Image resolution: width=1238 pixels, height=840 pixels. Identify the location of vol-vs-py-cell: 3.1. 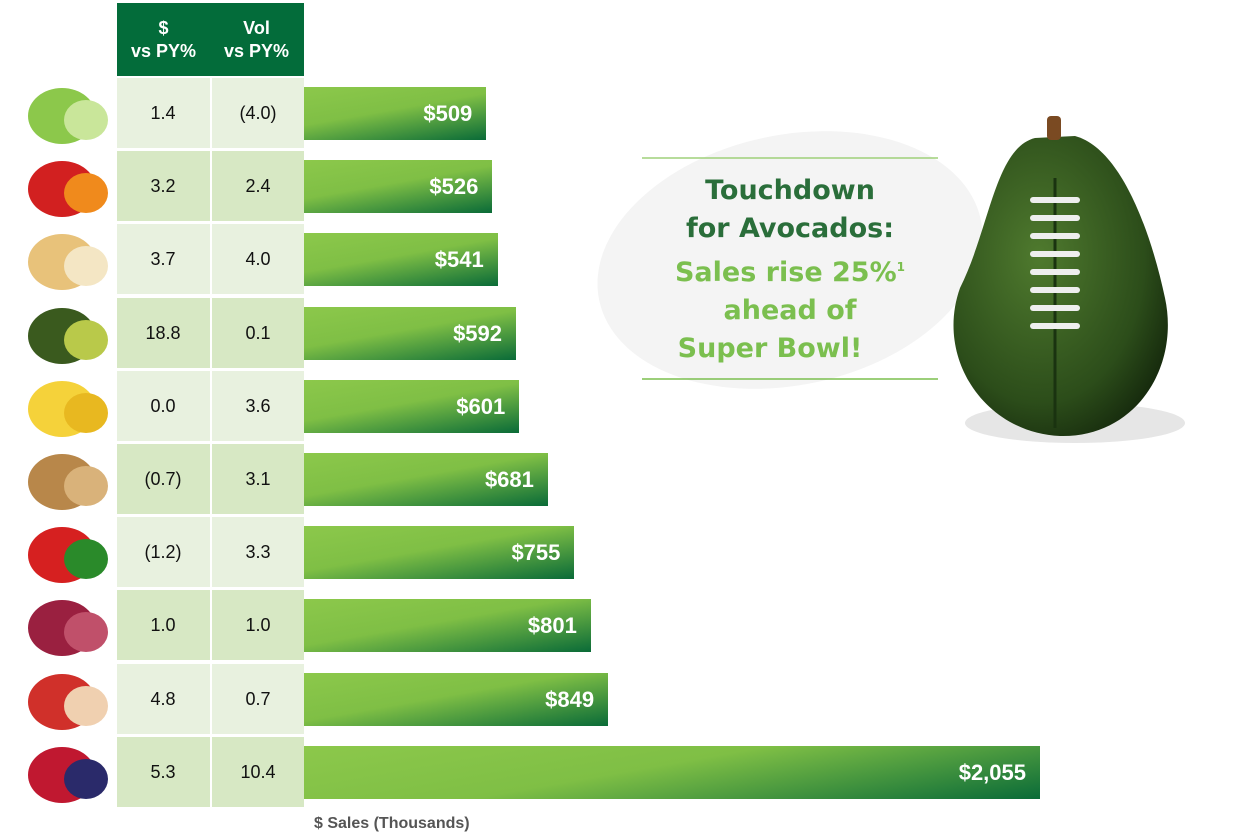
(257, 479).